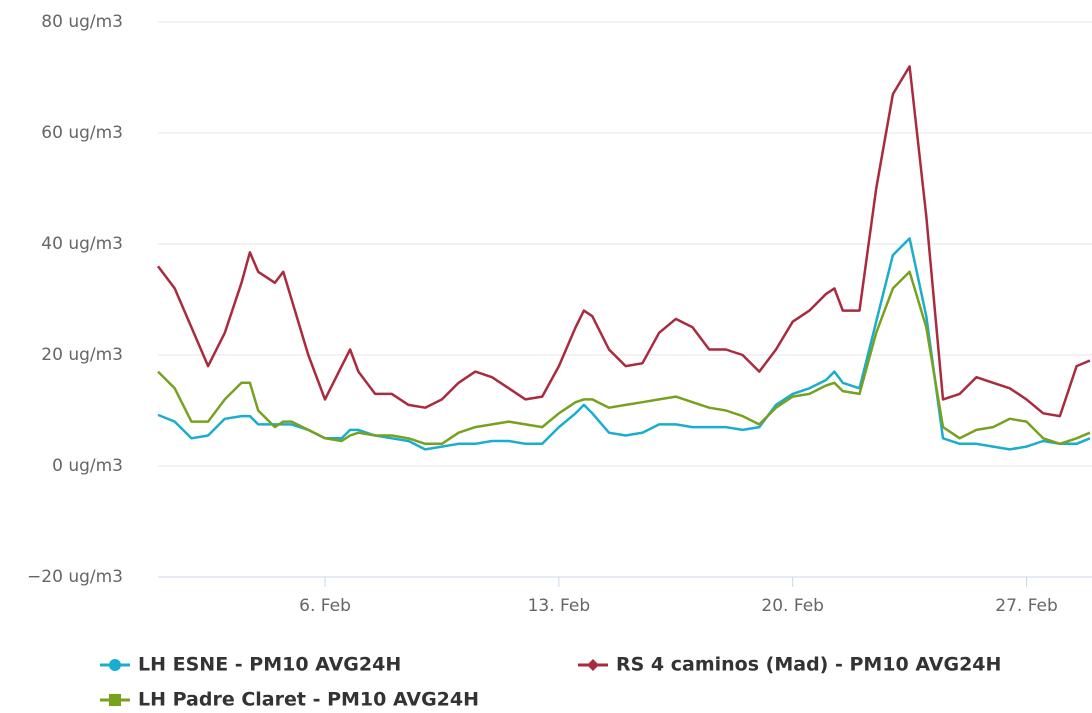 Image resolution: width=1092 pixels, height=713 pixels. Describe the element at coordinates (75, 577) in the screenshot. I see `y-tick-label: −20 ug/m3` at that location.